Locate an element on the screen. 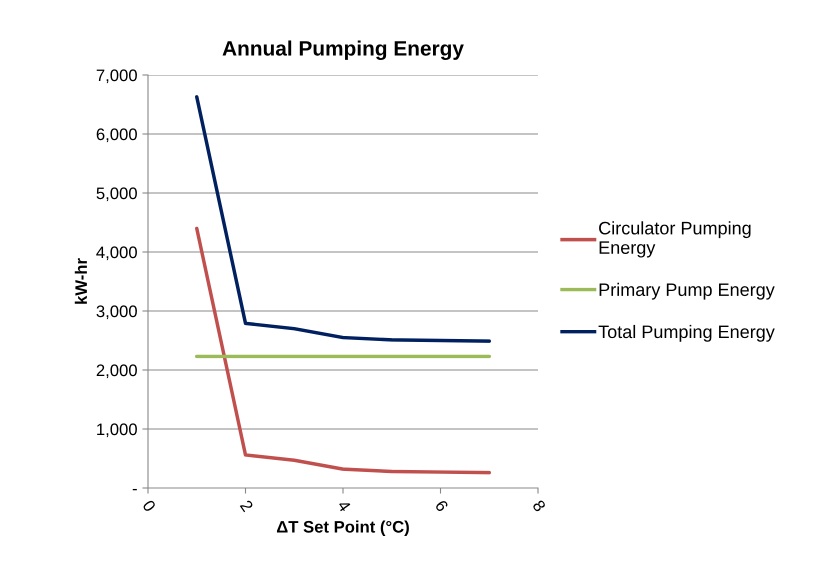 The image size is (814, 583). legend-label: Circulator Pumping Energy is located at coordinates (675, 239).